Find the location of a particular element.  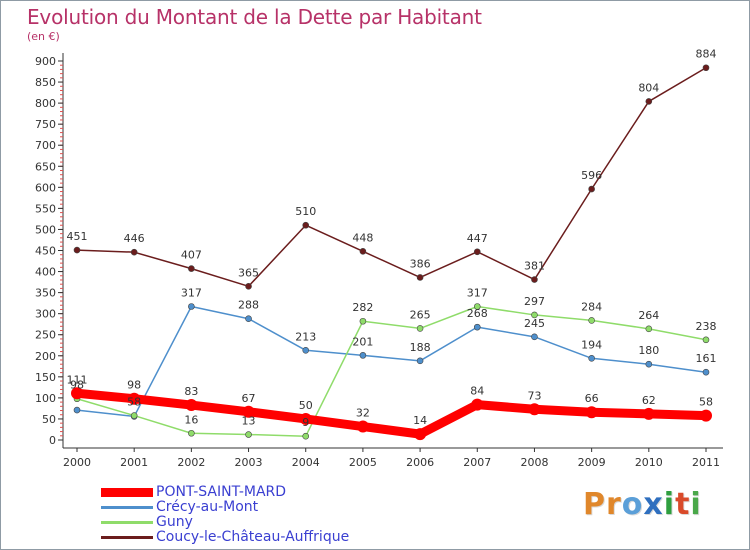

y-tick-label: 450 is located at coordinates (45, 251).